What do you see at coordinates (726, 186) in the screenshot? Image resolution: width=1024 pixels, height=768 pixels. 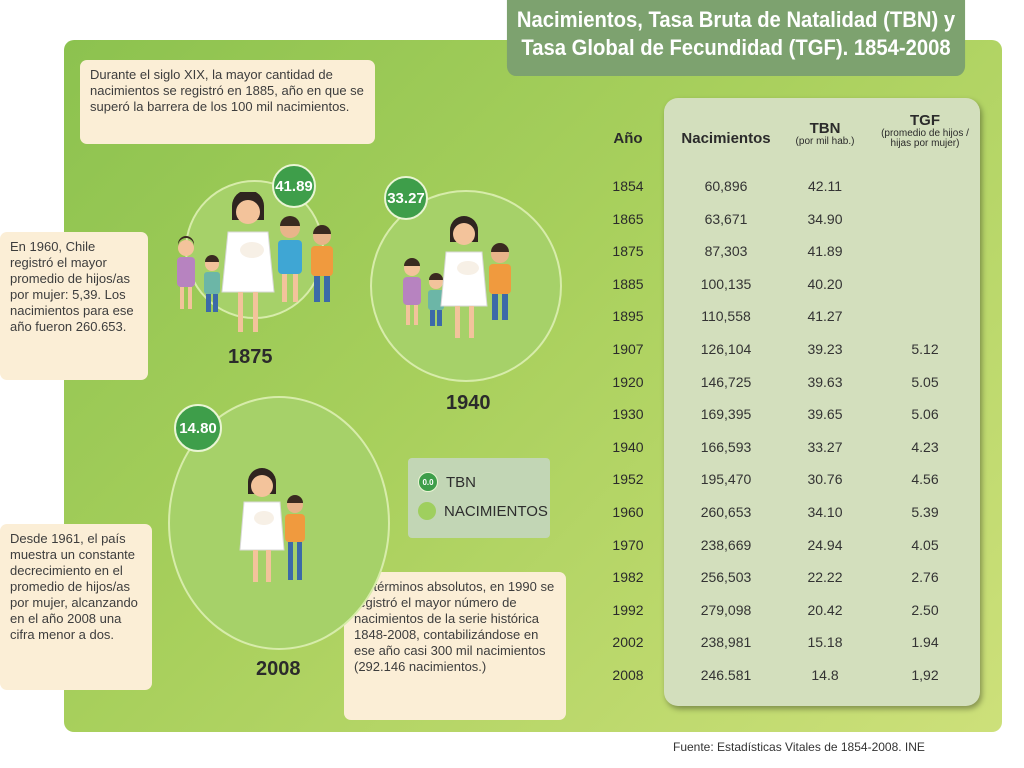 I see `table-cell-births: 60,896` at bounding box center [726, 186].